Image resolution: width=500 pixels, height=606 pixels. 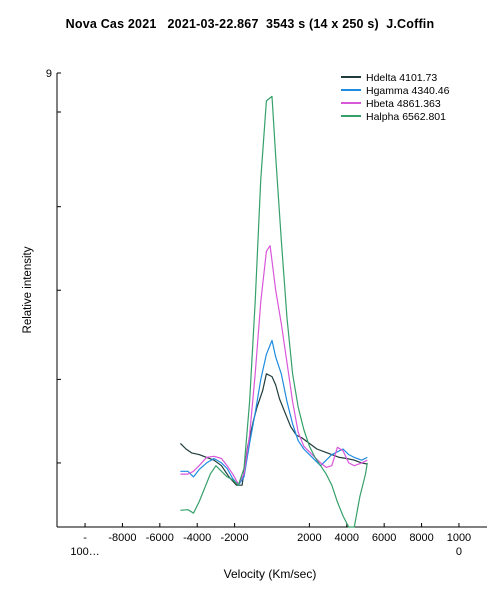 I want to click on y-tick-label: 9, so click(x=49, y=74).